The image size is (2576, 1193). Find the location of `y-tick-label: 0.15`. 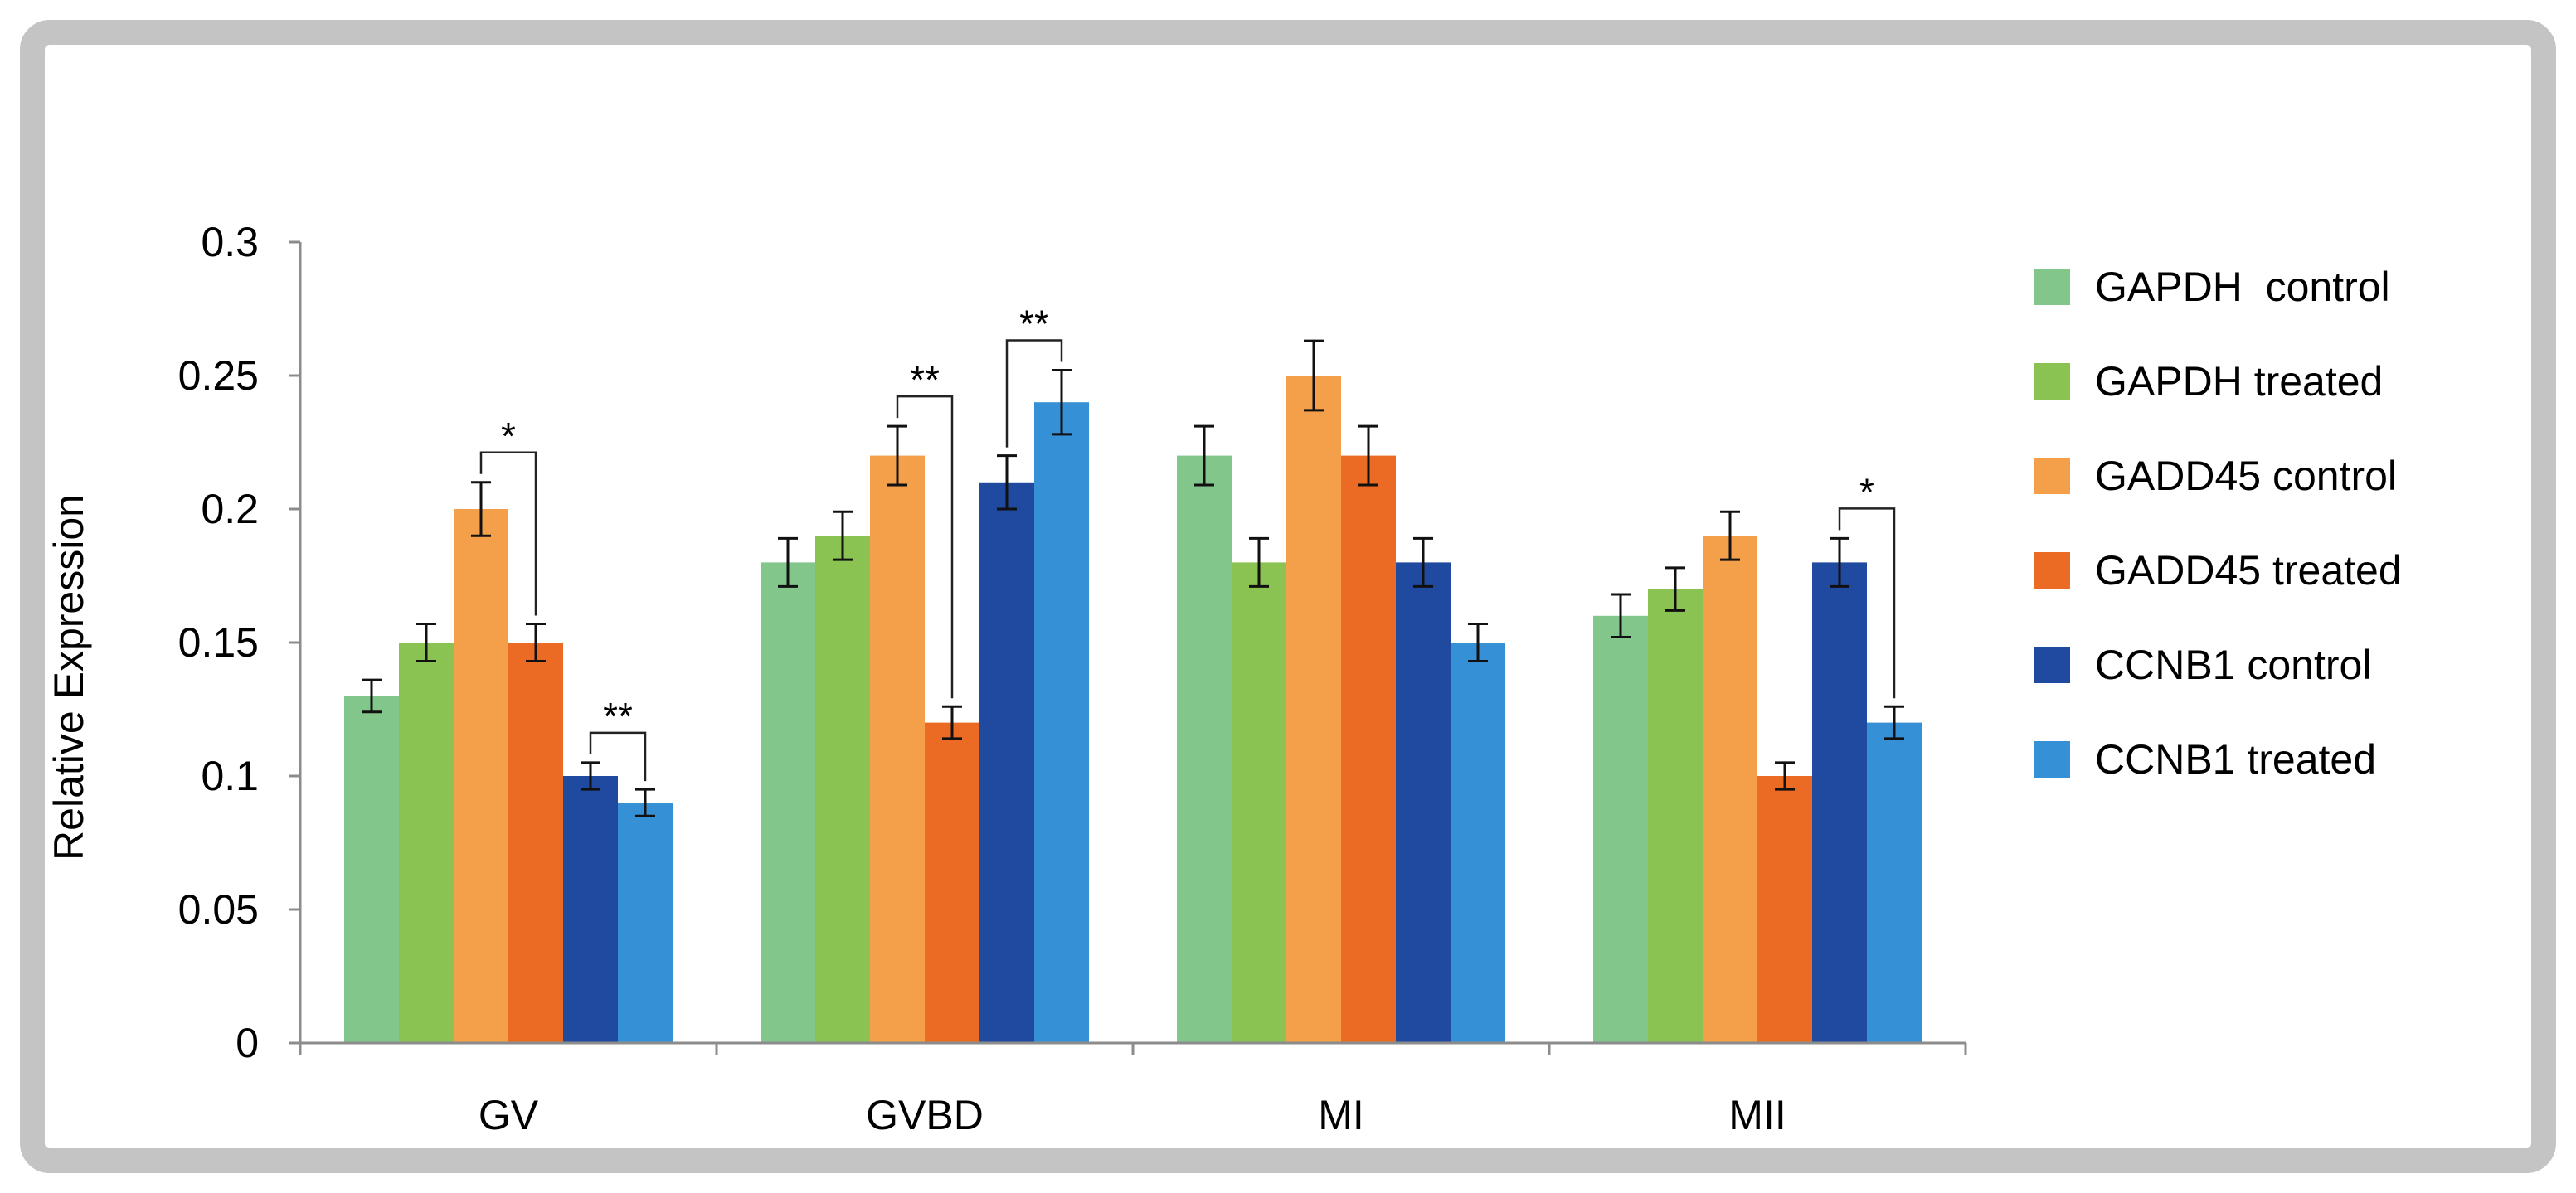

y-tick-label: 0.15 is located at coordinates (219, 642).